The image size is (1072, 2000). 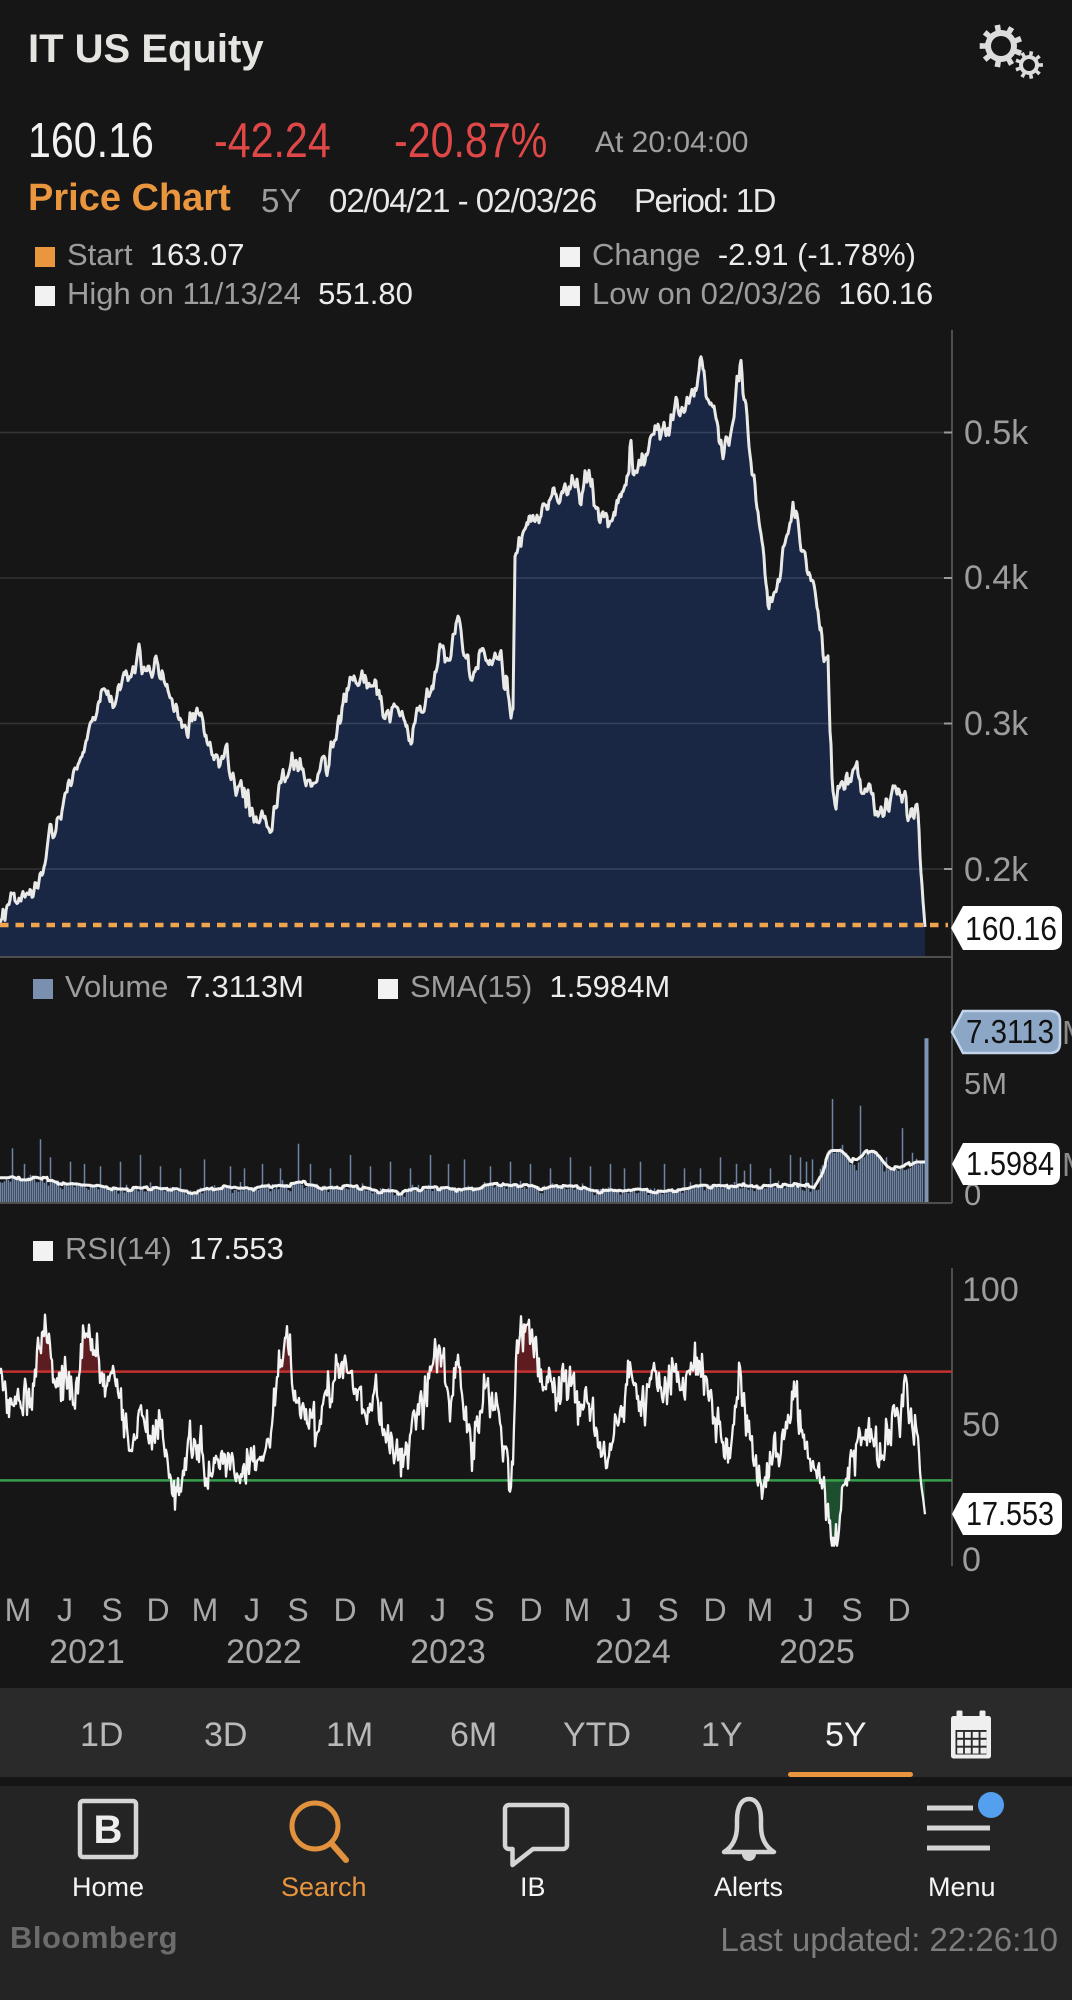 What do you see at coordinates (996, 578) in the screenshot?
I see `svg-text: 0.4k` at bounding box center [996, 578].